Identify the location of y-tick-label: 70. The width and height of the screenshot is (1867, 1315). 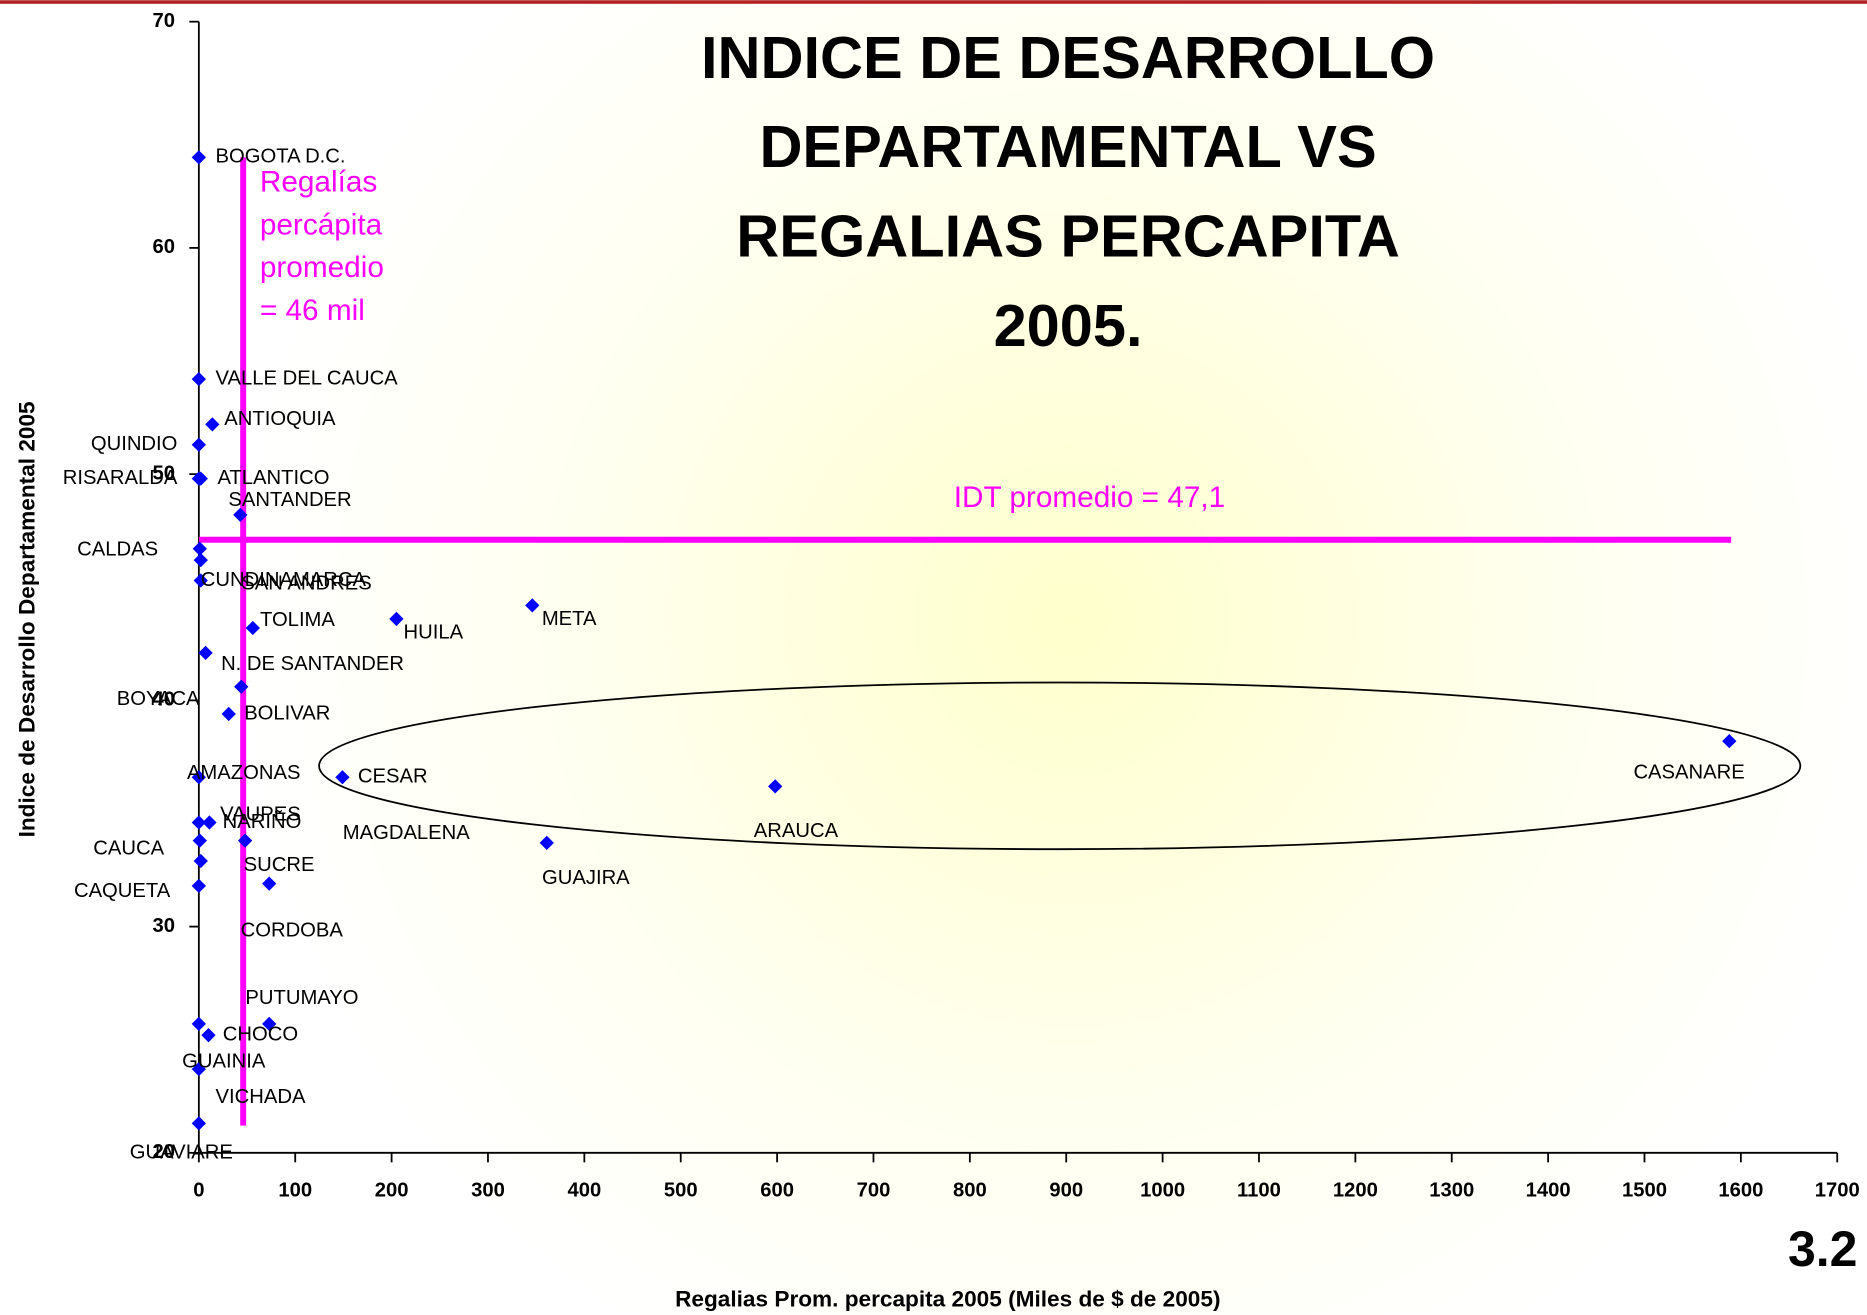
(164, 21).